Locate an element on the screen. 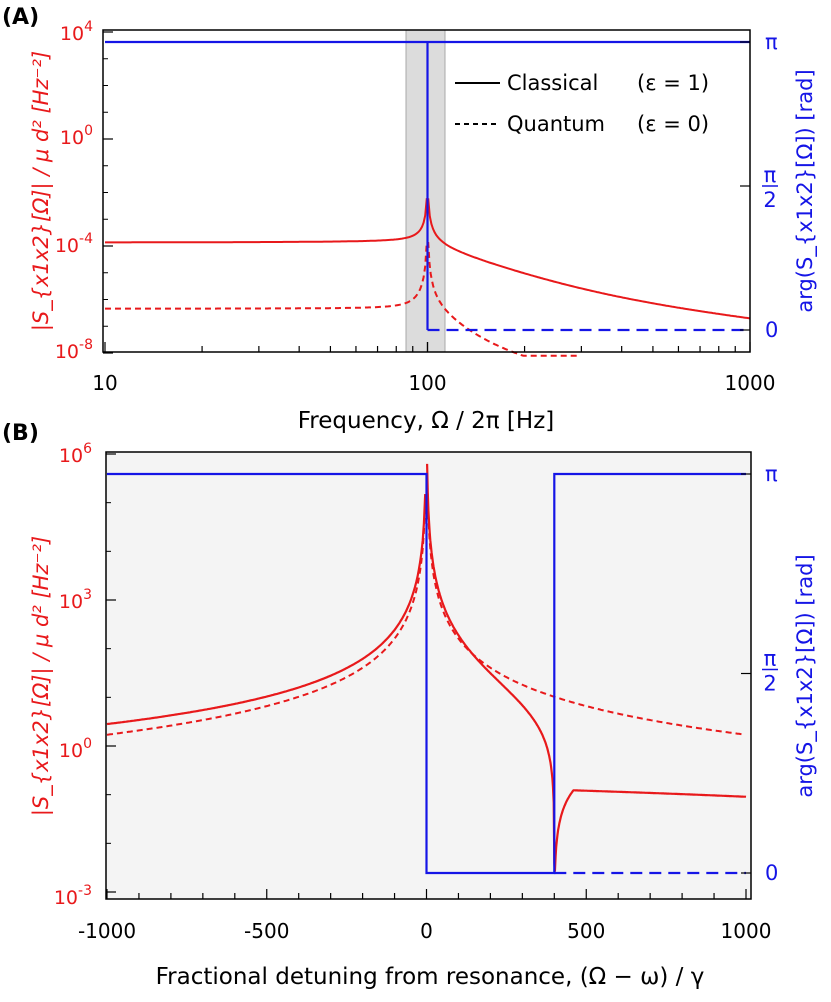 The height and width of the screenshot is (1002, 831). panel-b-x-ticks: -1000 -500 0 500 1000 is located at coordinates (425, 916).